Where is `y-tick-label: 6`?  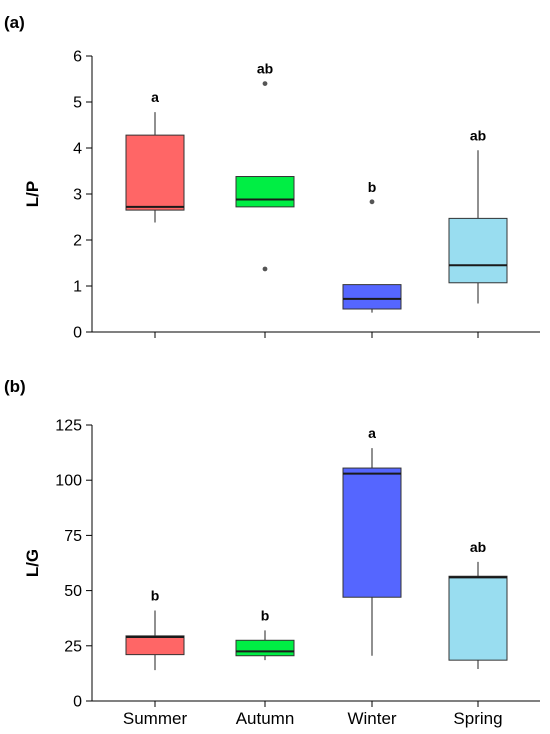 y-tick-label: 6 is located at coordinates (77, 57).